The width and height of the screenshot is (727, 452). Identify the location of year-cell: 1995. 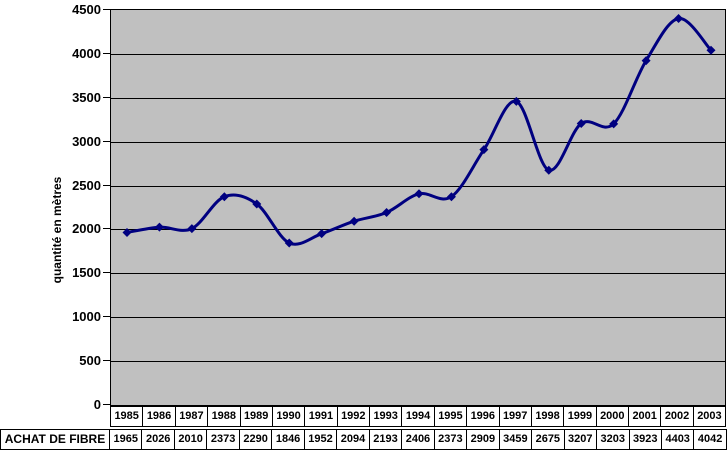
(450, 416).